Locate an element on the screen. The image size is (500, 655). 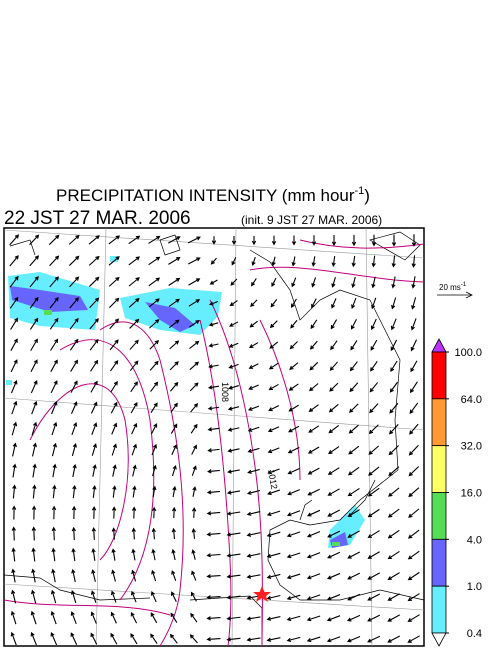
wind-scale-label: 20 ms-1 is located at coordinates (453, 287).